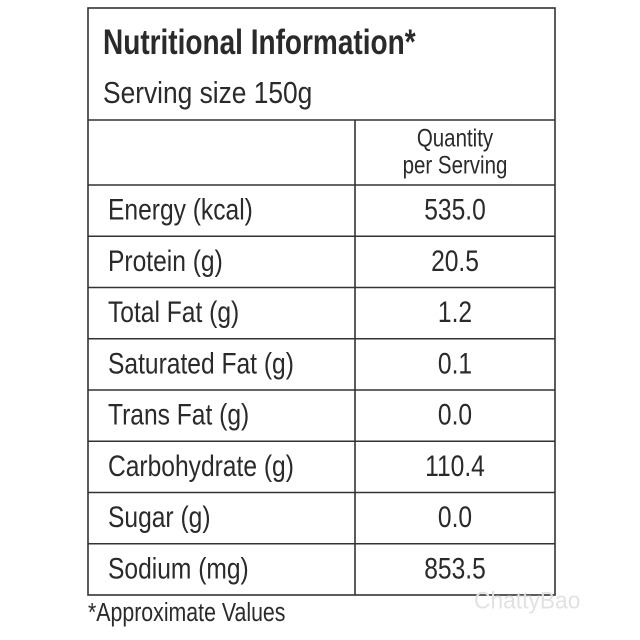 The width and height of the screenshot is (640, 640). What do you see at coordinates (165, 260) in the screenshot?
I see `nutrient-name: Protein (g)` at bounding box center [165, 260].